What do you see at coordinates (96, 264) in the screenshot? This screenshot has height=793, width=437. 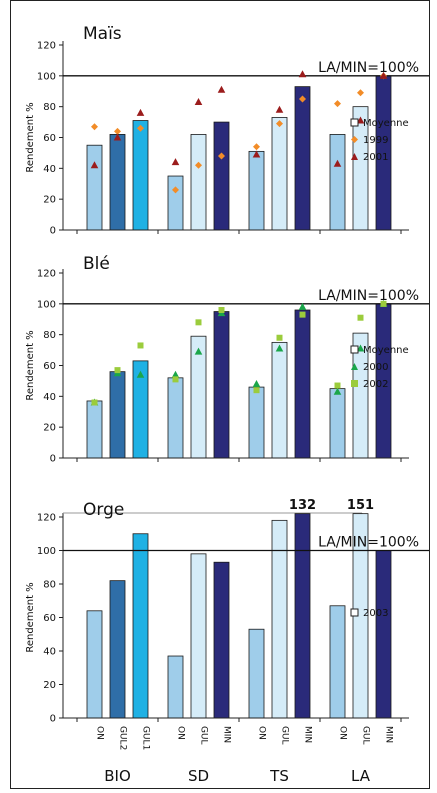 I see `chart-title: Blé` at bounding box center [96, 264].